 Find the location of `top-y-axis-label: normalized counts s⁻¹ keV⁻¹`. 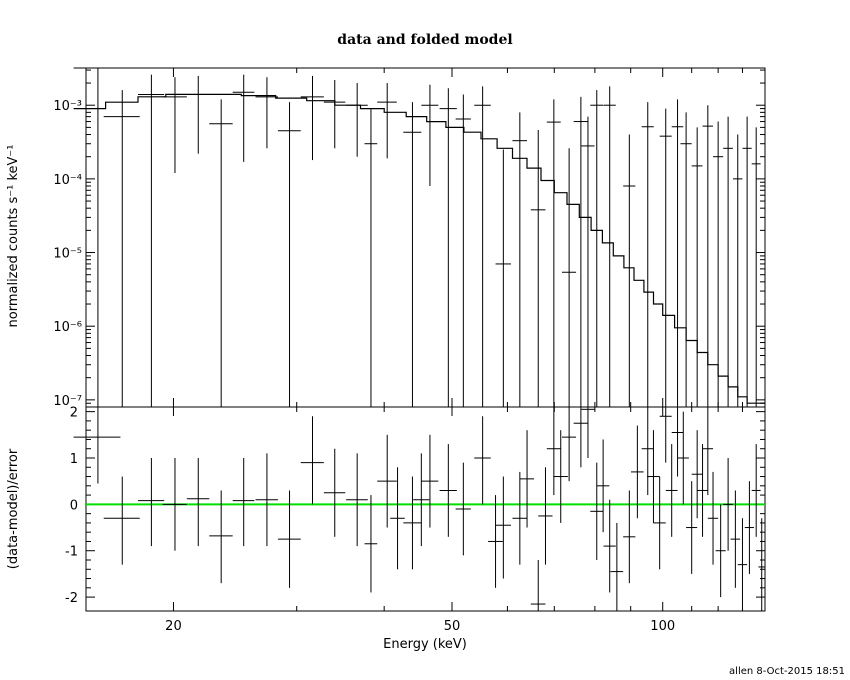

top-y-axis-label: normalized counts s⁻¹ keV⁻¹ is located at coordinates (13, 236).